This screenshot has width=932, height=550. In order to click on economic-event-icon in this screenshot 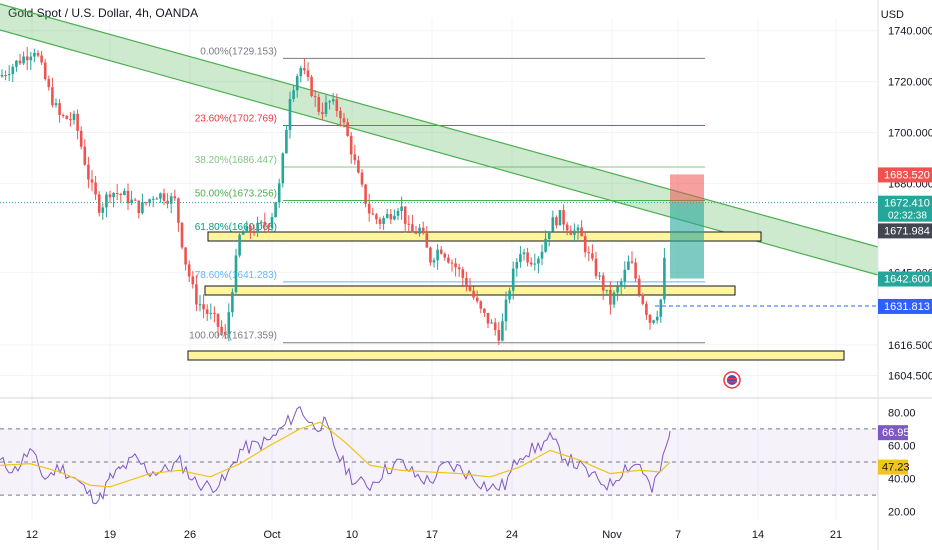, I will do `click(732, 380)`.